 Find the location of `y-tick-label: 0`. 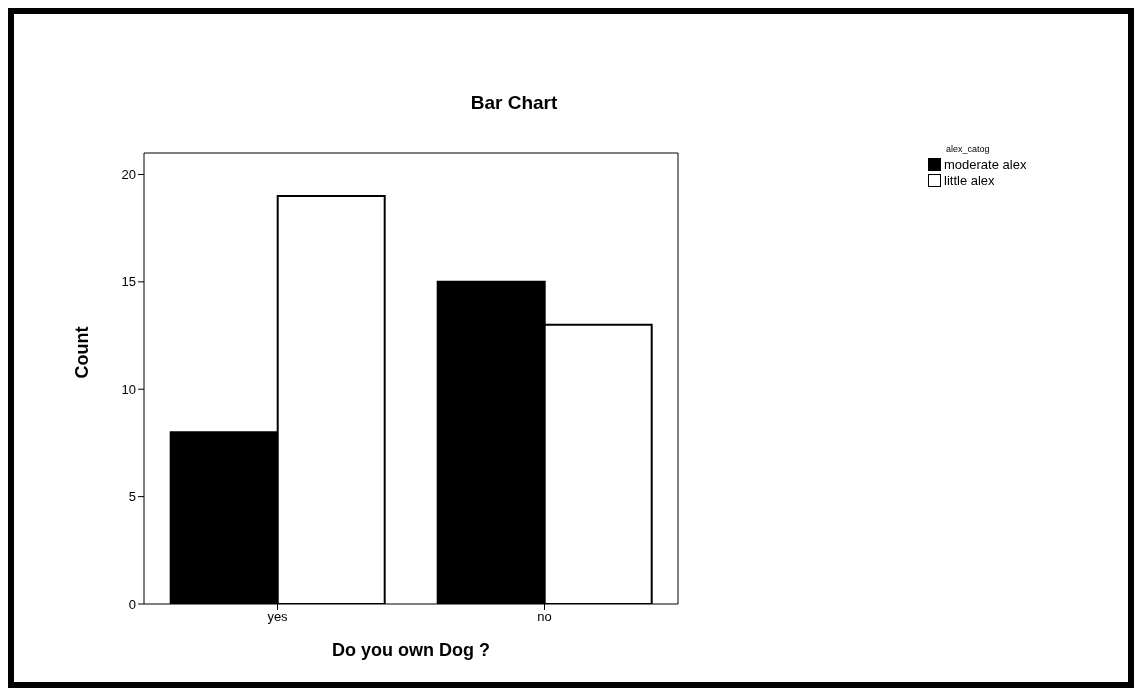

y-tick-label: 0 is located at coordinates (132, 604).